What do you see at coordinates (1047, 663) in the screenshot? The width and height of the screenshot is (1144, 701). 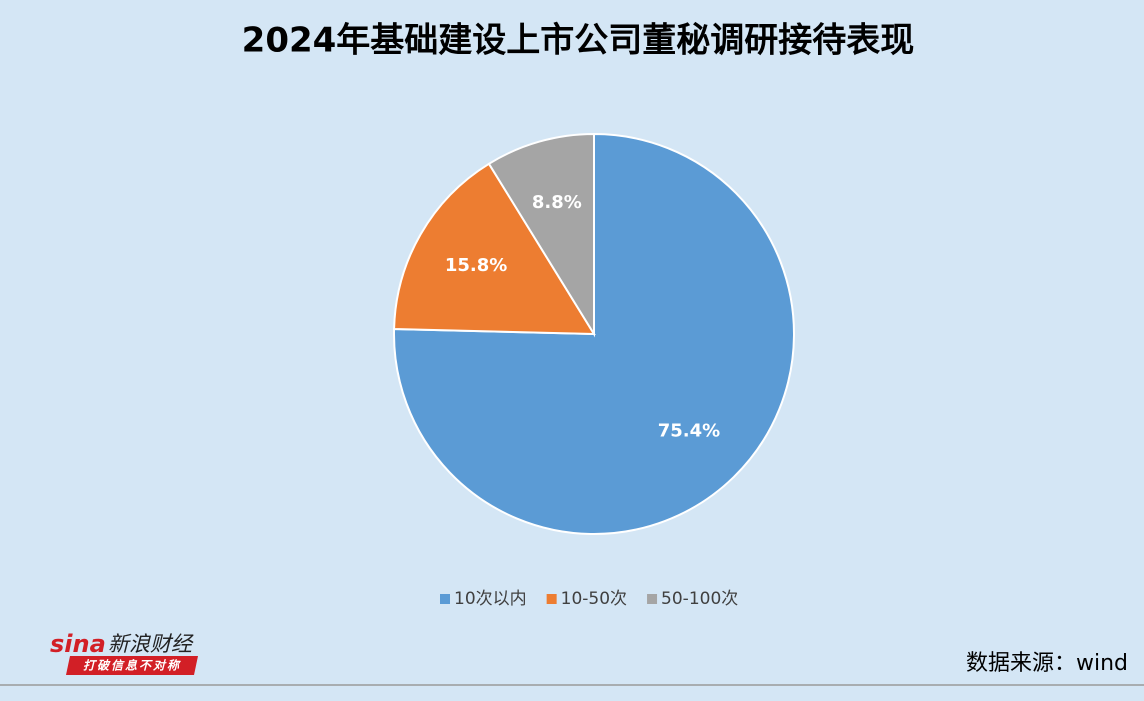 I see `source: 数据来源：wind` at bounding box center [1047, 663].